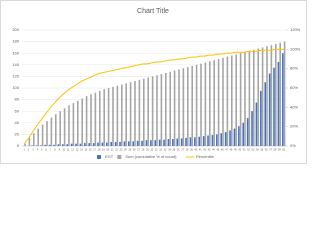  I want to click on y2-tick-label: 60%, so click(294, 87).